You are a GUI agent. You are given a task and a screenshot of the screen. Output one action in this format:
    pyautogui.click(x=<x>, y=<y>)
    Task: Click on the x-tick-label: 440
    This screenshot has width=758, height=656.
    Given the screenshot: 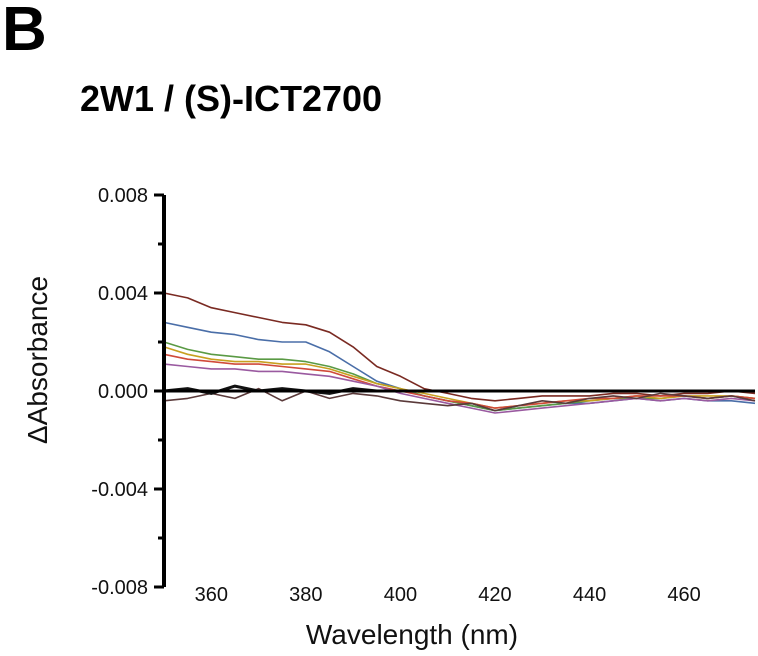 What is the action you would take?
    pyautogui.click(x=589, y=595)
    